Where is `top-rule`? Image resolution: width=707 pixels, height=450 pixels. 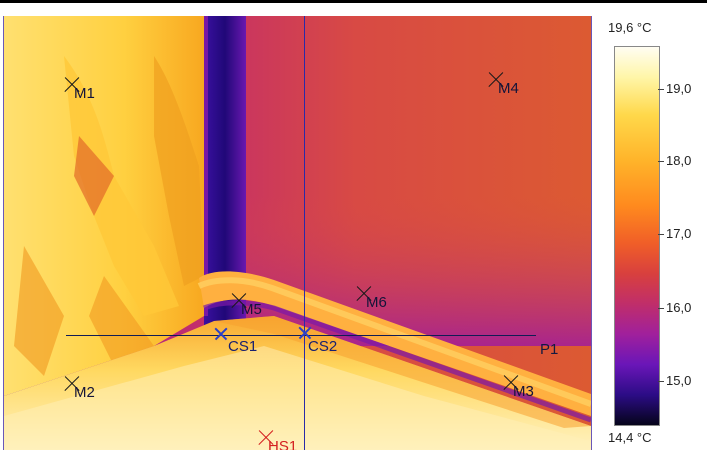 top-rule is located at coordinates (353, 1).